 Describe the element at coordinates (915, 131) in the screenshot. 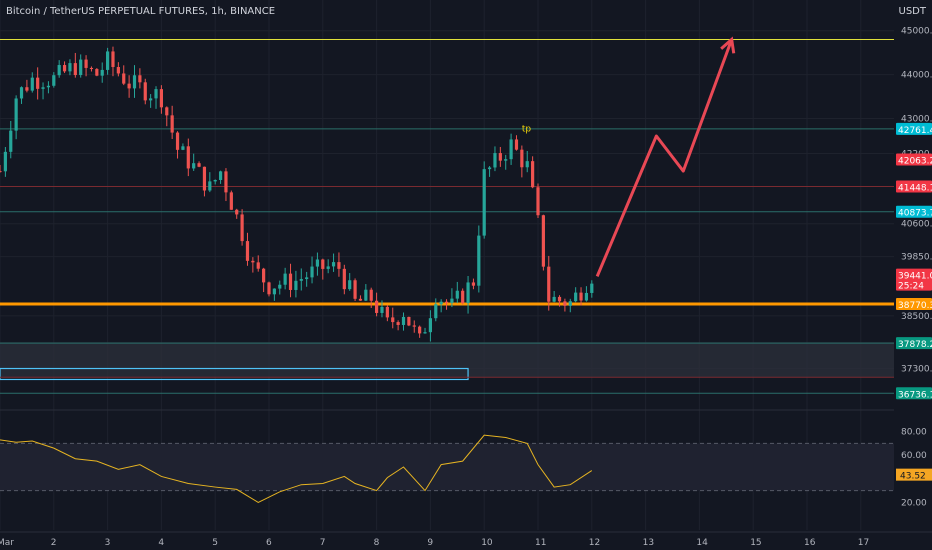

I see `price-label: 42761.4` at that location.